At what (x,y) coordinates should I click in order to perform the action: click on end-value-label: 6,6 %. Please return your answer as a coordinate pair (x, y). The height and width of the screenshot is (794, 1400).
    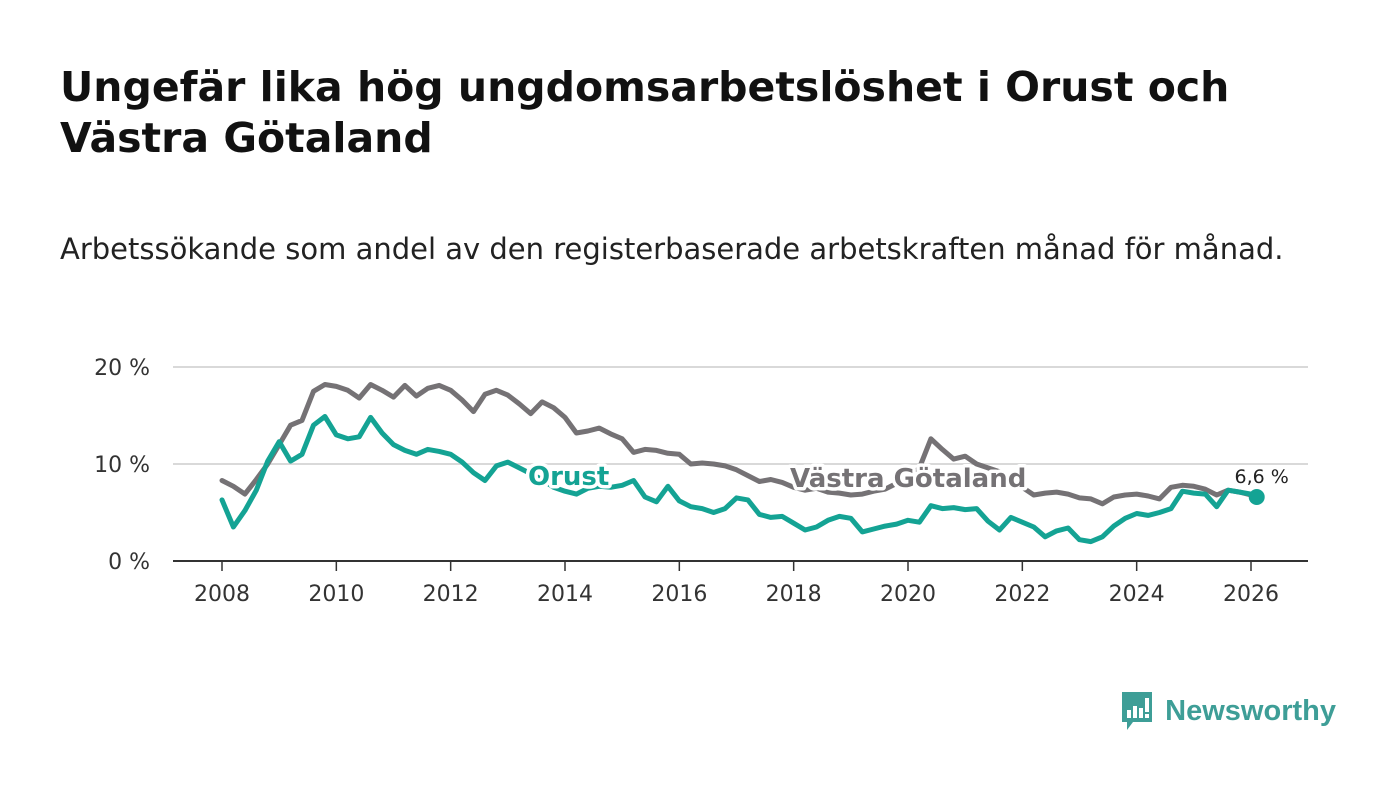
    Looking at the image, I should click on (1262, 477).